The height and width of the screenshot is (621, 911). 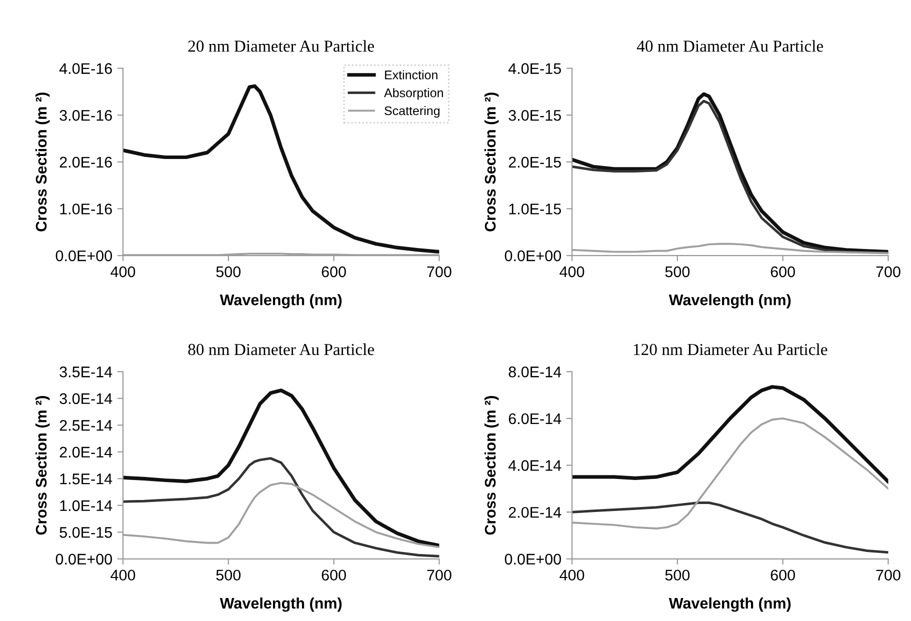 I want to click on y-tick-label: 1.0E-16, so click(x=86, y=209).